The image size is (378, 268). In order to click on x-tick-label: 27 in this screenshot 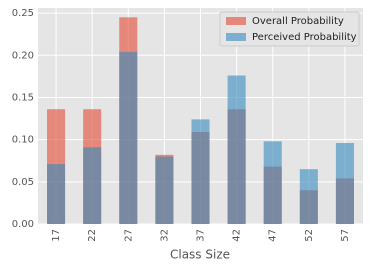, I will do `click(128, 235)`.